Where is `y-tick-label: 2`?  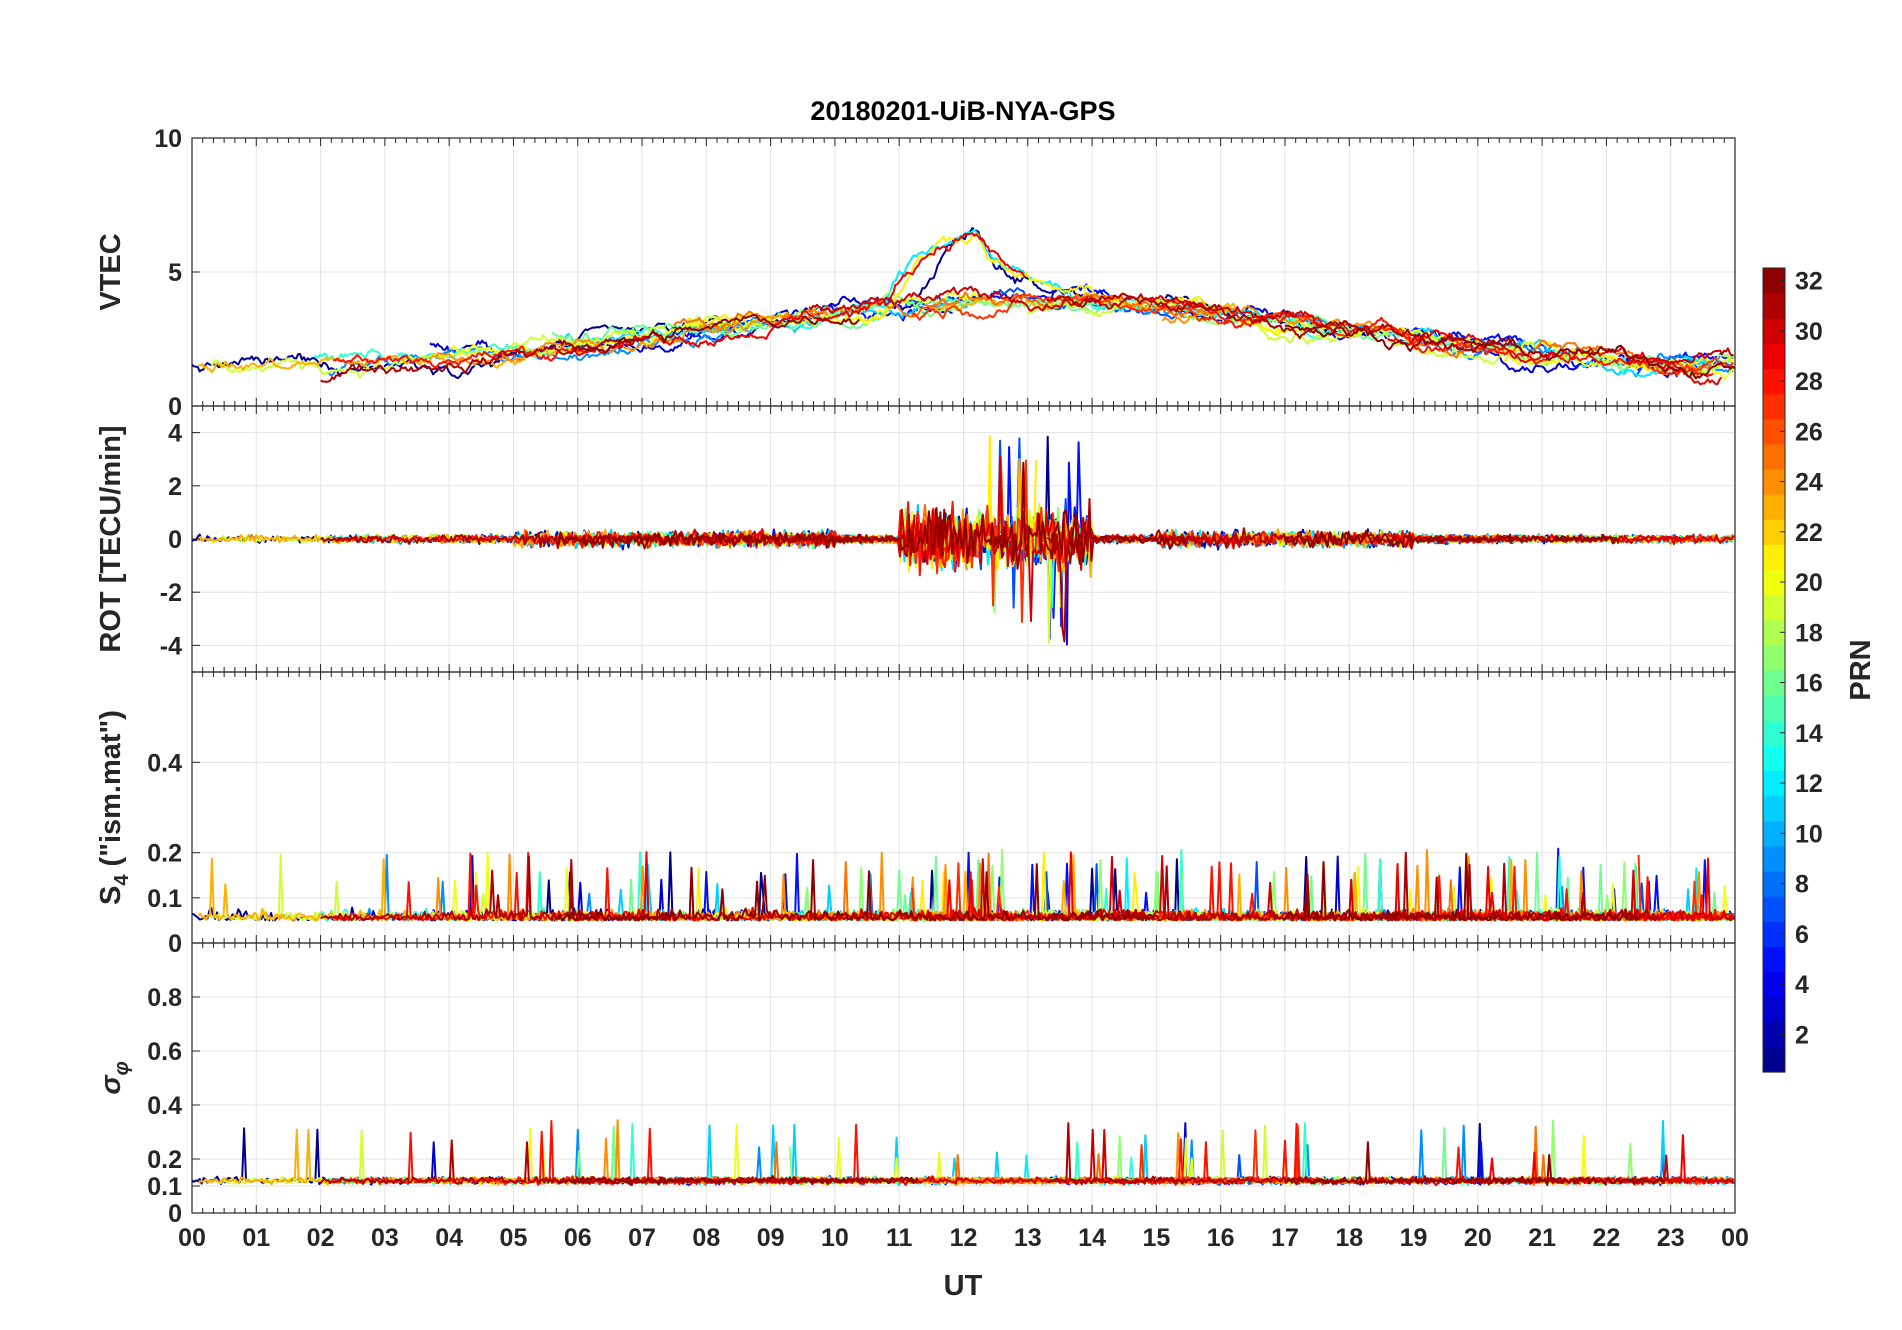 y-tick-label: 2 is located at coordinates (175, 487).